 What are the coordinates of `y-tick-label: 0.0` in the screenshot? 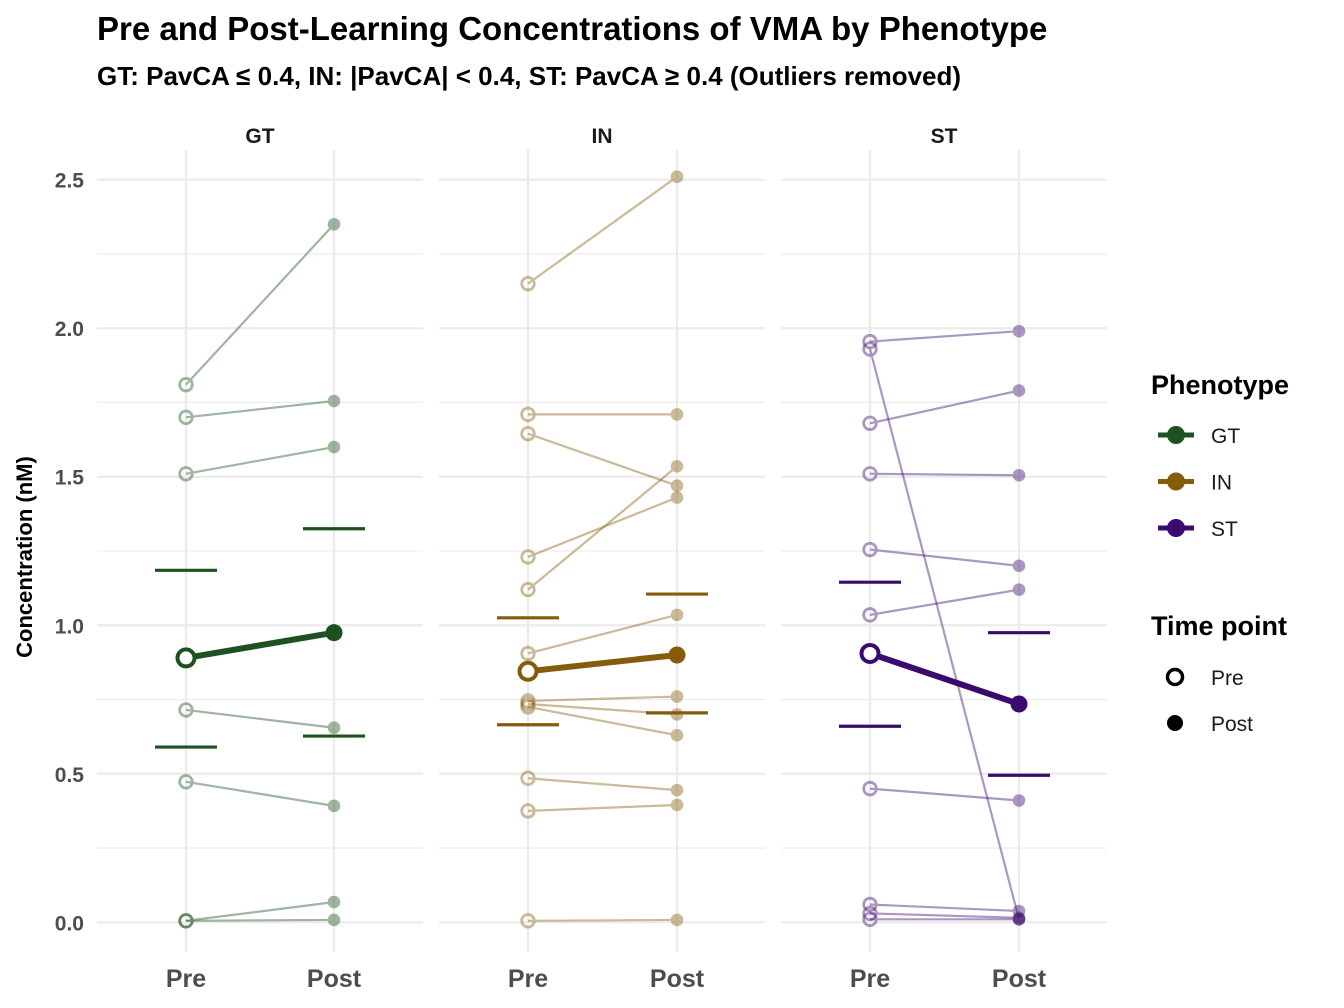 It's located at (69, 923).